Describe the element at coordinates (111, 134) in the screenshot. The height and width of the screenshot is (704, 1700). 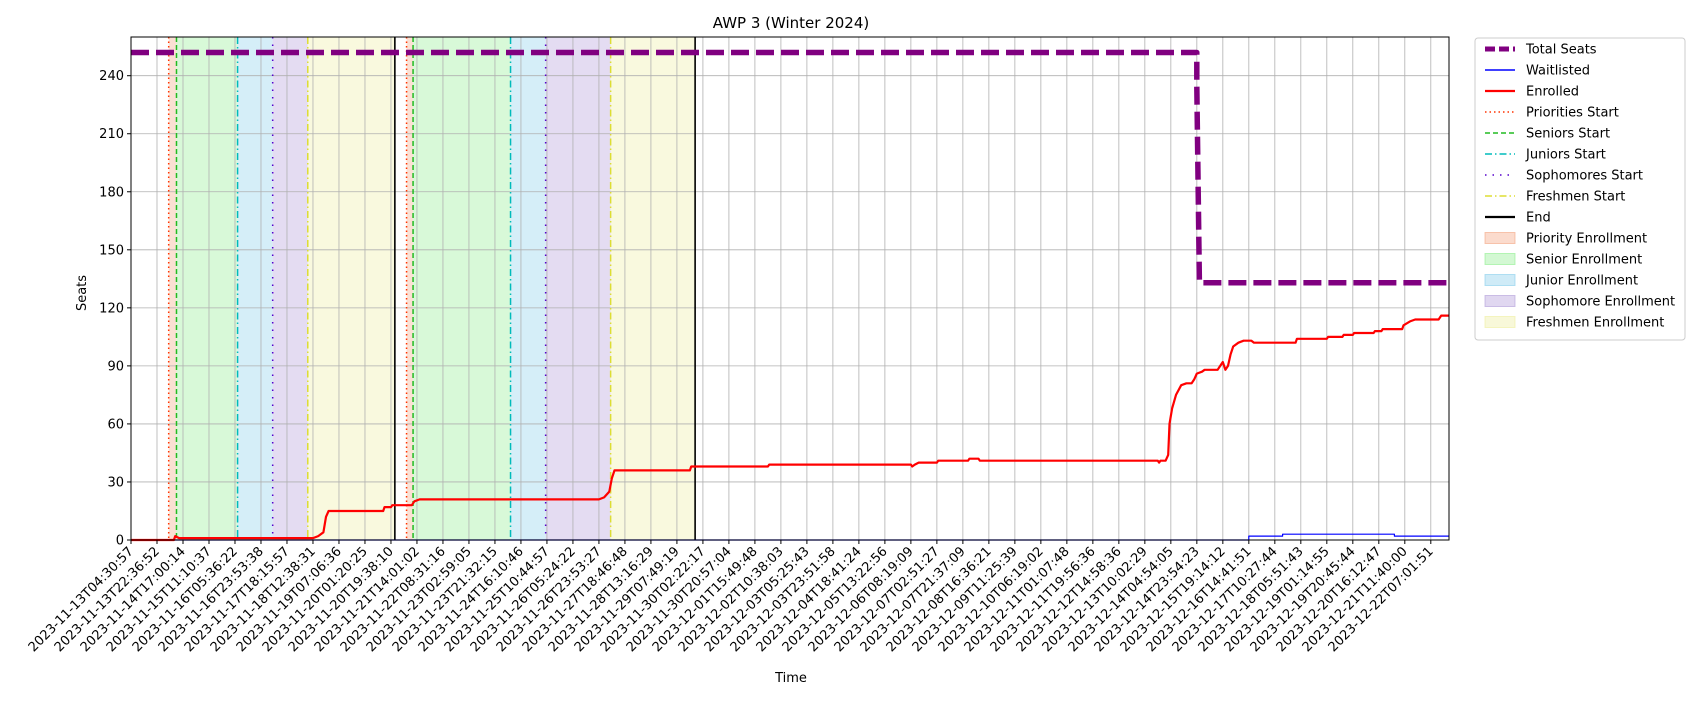
I see `y-tick-label: 210` at that location.